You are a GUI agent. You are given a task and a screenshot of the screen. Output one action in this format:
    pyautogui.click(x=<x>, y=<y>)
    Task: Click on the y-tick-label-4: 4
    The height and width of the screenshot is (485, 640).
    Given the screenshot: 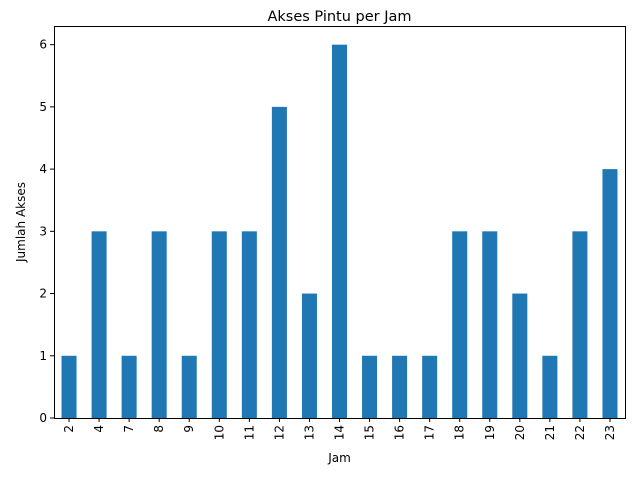 What is the action you would take?
    pyautogui.click(x=43, y=169)
    